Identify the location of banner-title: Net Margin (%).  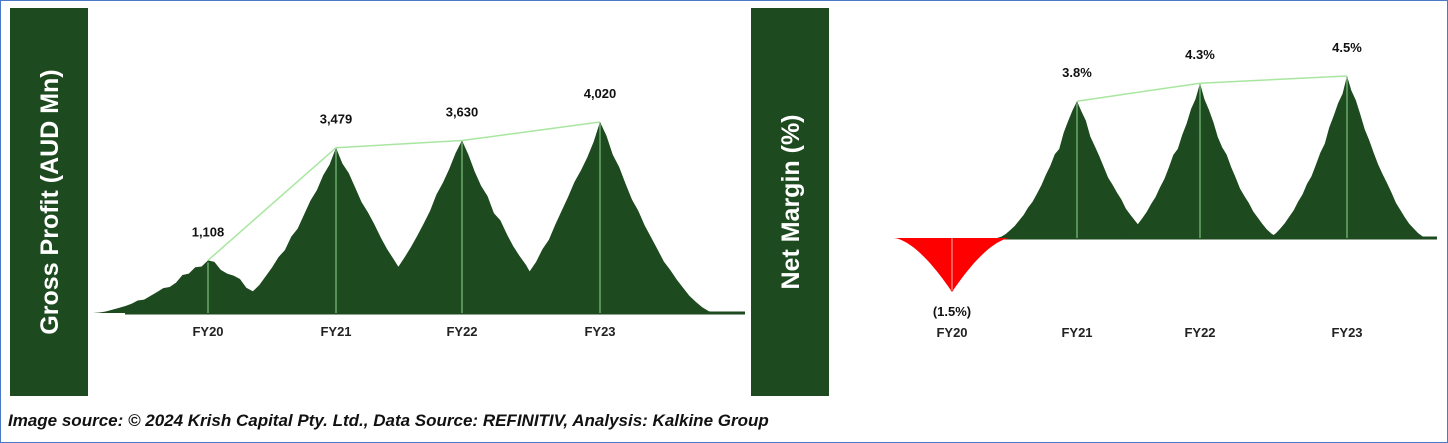
(791, 202).